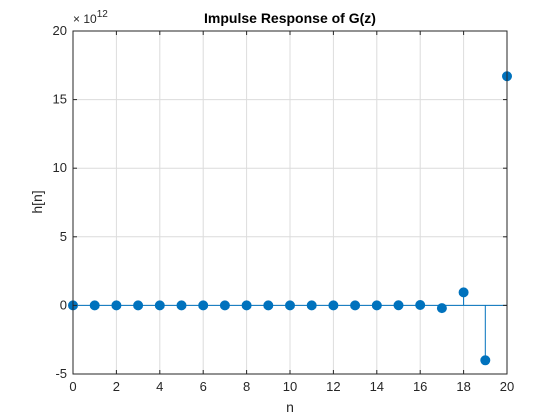 This screenshot has height=420, width=560. I want to click on x-tick-label: 12, so click(333, 386).